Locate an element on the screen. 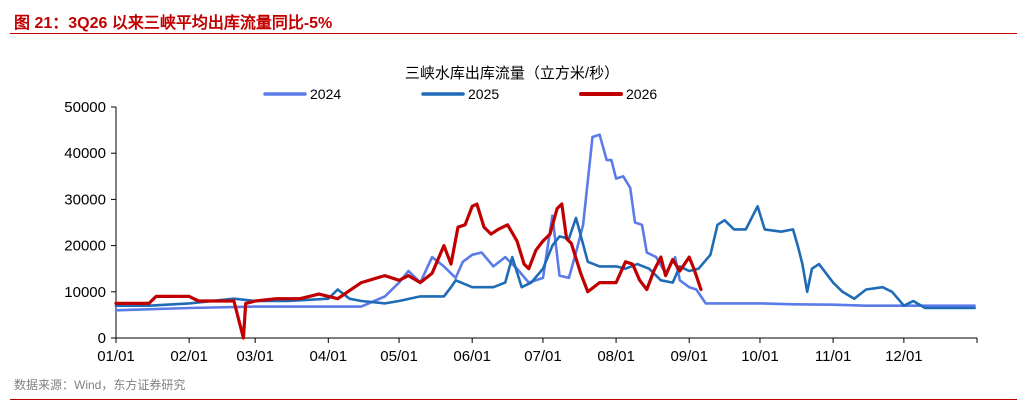  x-tick-label: 01/01 is located at coordinates (116, 356).